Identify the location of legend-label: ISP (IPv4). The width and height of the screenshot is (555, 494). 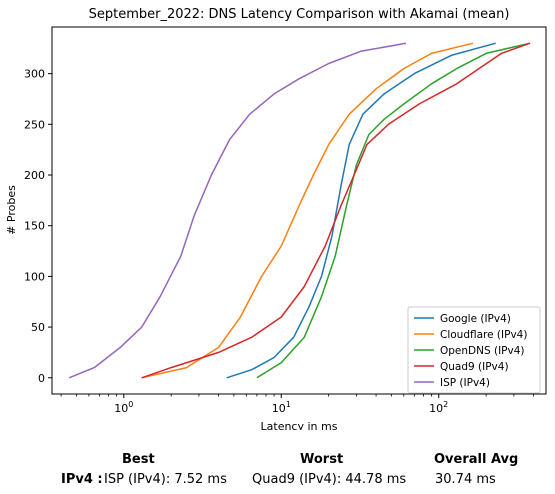
(465, 383).